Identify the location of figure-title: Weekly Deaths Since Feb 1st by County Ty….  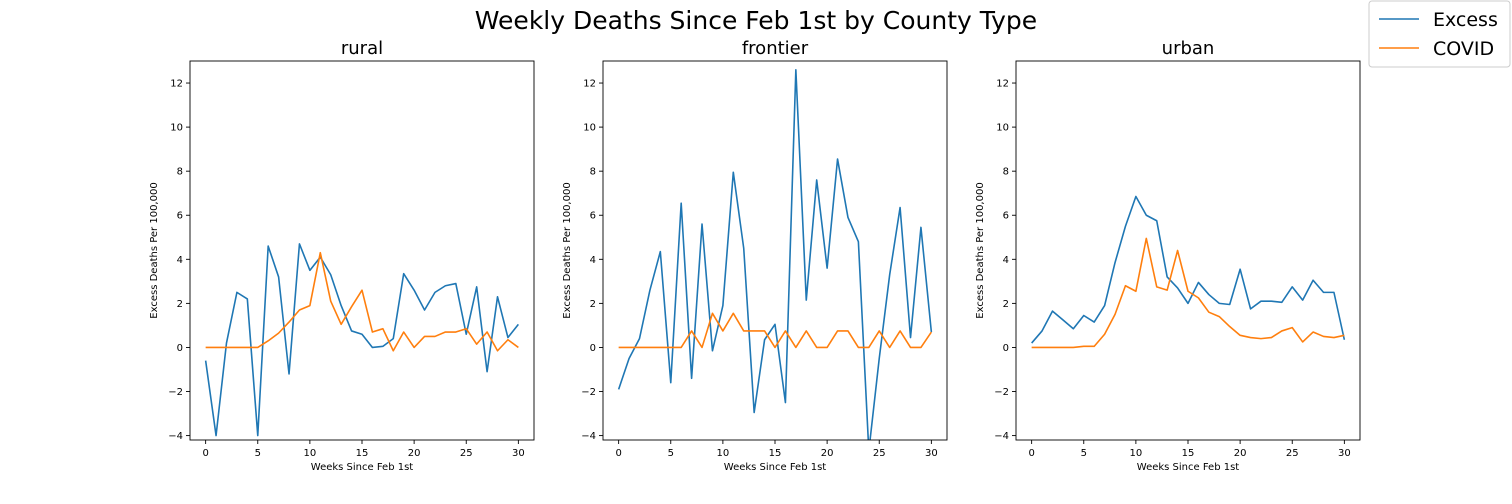
(756, 20).